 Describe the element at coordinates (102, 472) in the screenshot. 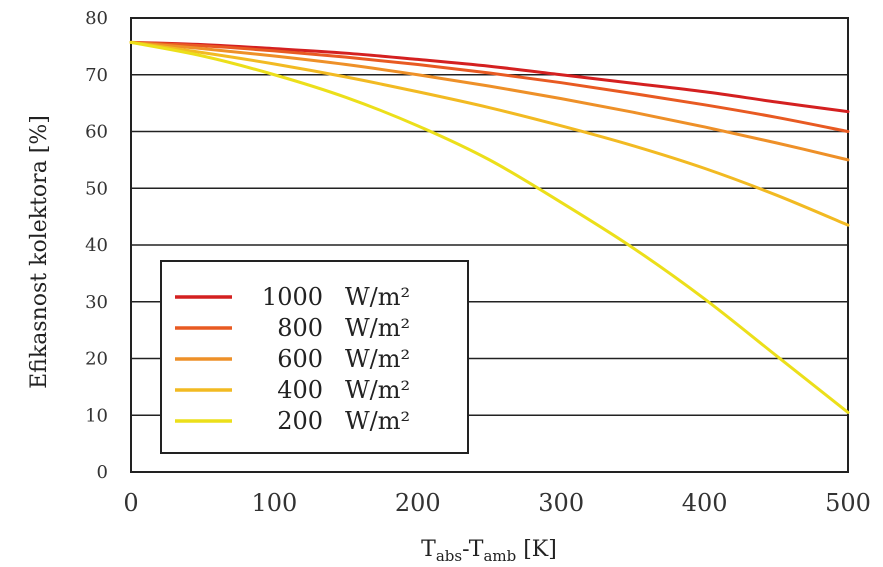

I see `y-tick-label: 0` at that location.